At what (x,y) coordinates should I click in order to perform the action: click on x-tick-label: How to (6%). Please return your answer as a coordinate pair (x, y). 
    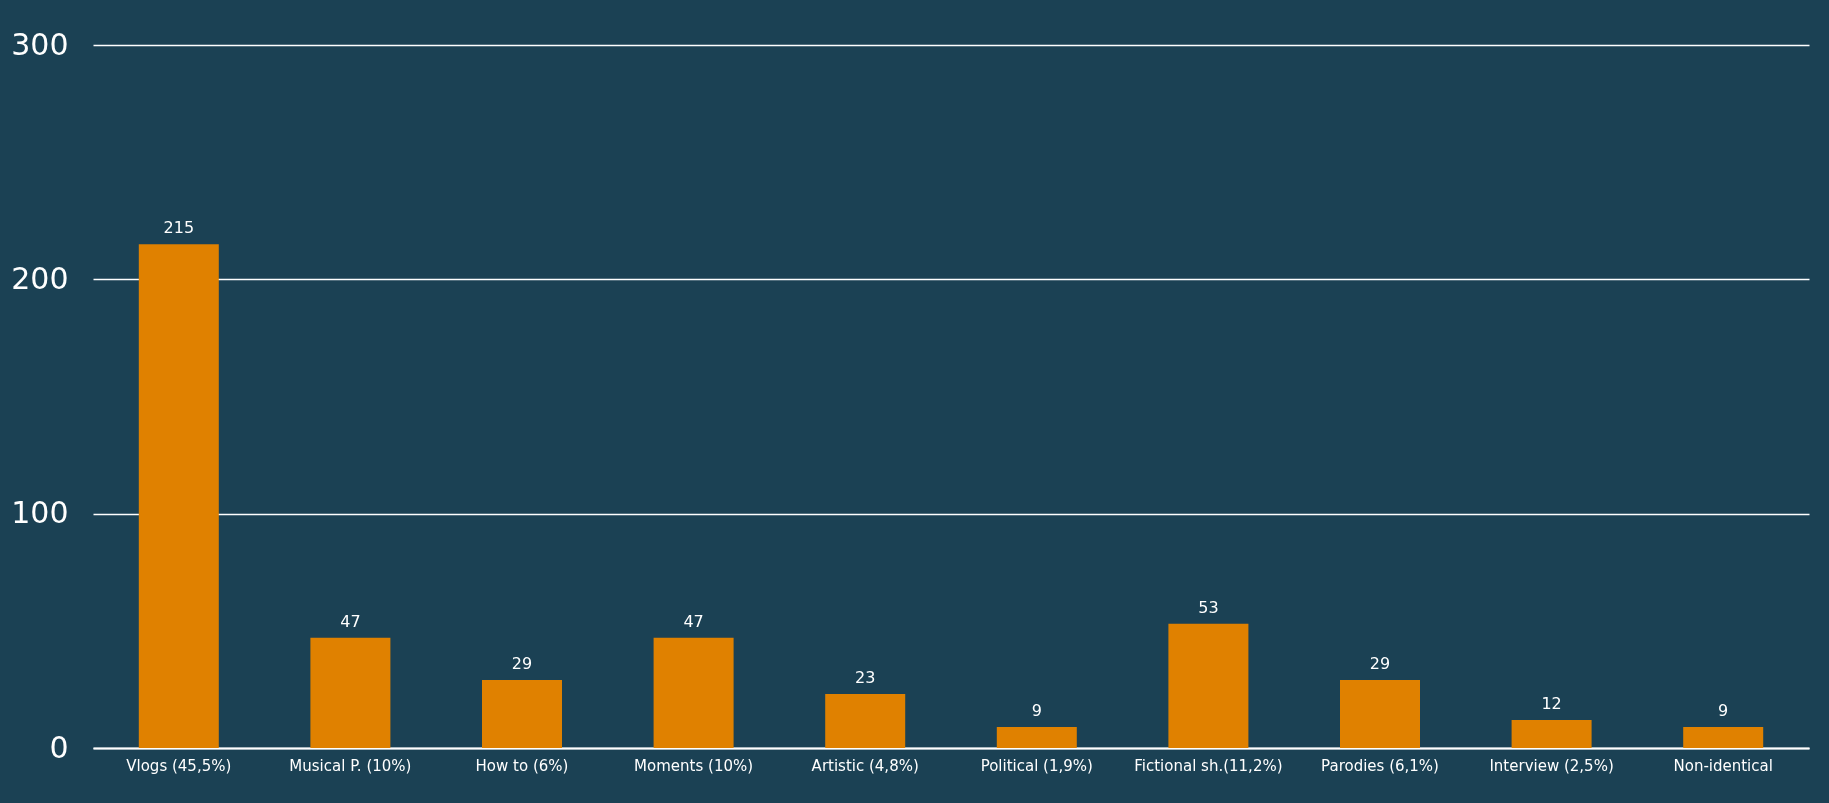
    Looking at the image, I should click on (522, 765).